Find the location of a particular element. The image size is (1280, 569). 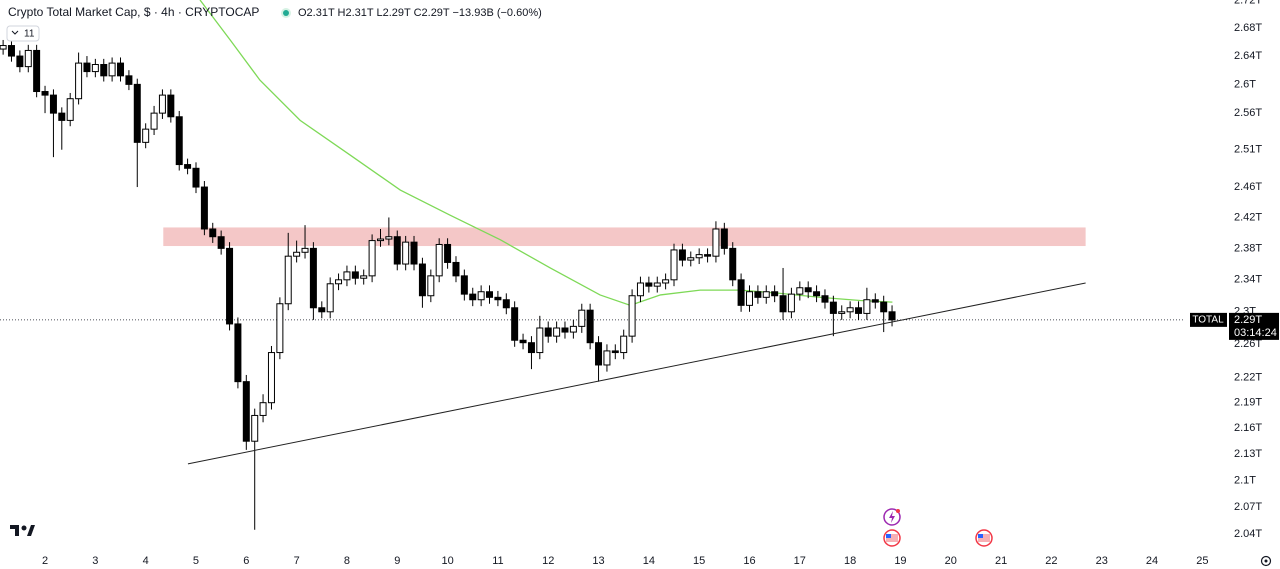

y-tick-label: 2.51T is located at coordinates (1248, 150).